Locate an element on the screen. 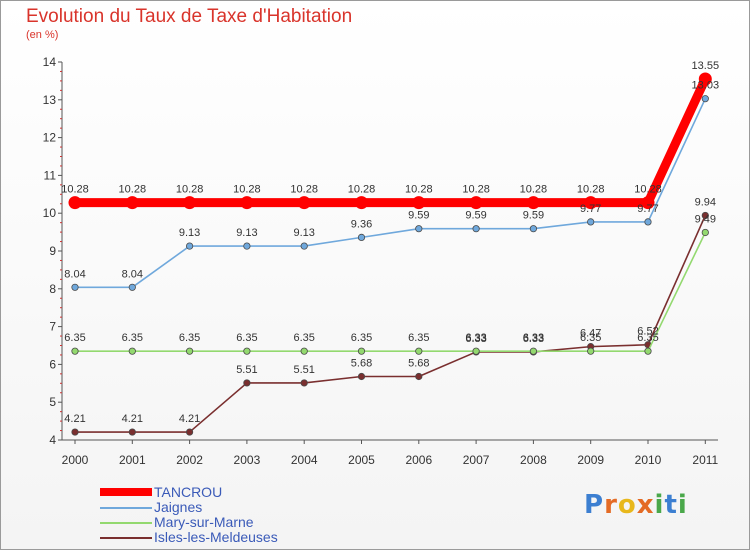 The image size is (750, 550). x-tick-label: 2009 is located at coordinates (590, 460).